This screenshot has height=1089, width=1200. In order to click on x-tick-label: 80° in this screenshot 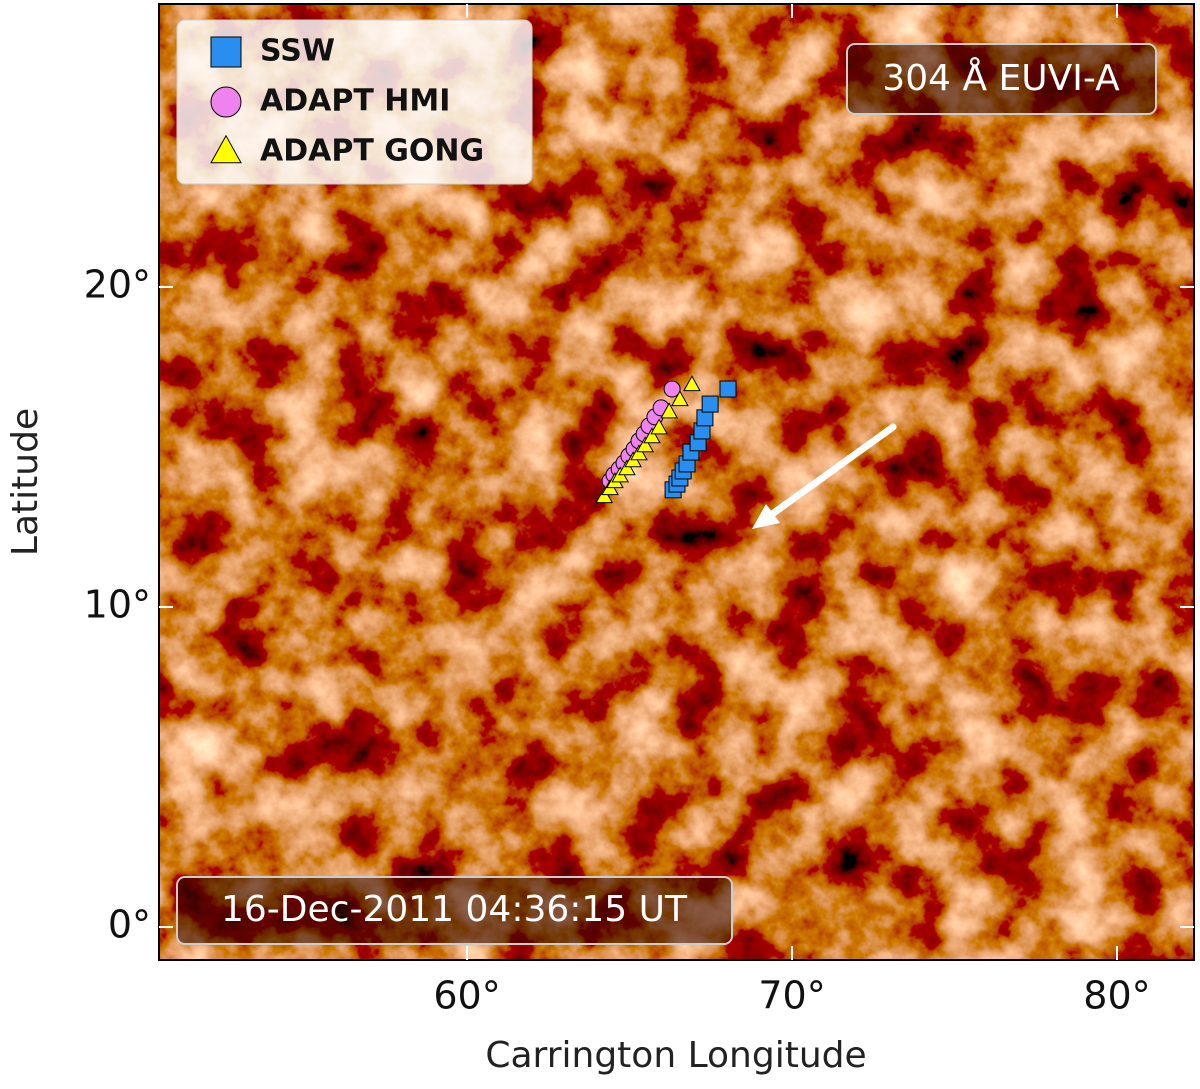, I will do `click(1116, 996)`.